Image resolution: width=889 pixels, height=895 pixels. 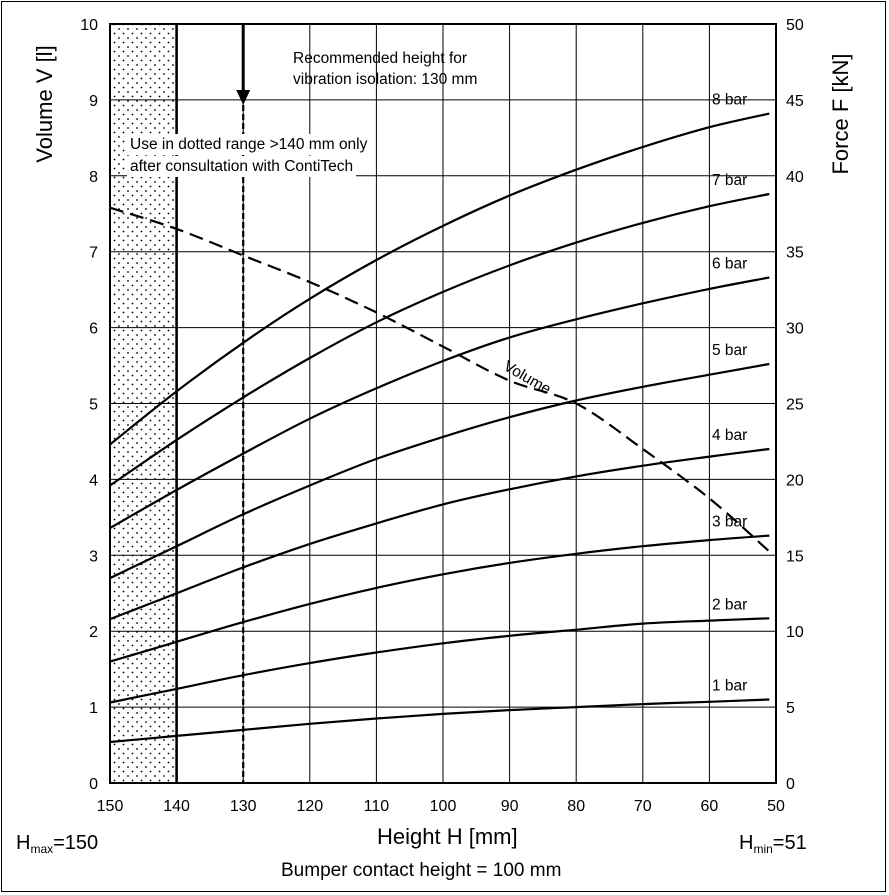 What do you see at coordinates (729, 180) in the screenshot?
I see `series-label-7bar: 7 bar` at bounding box center [729, 180].